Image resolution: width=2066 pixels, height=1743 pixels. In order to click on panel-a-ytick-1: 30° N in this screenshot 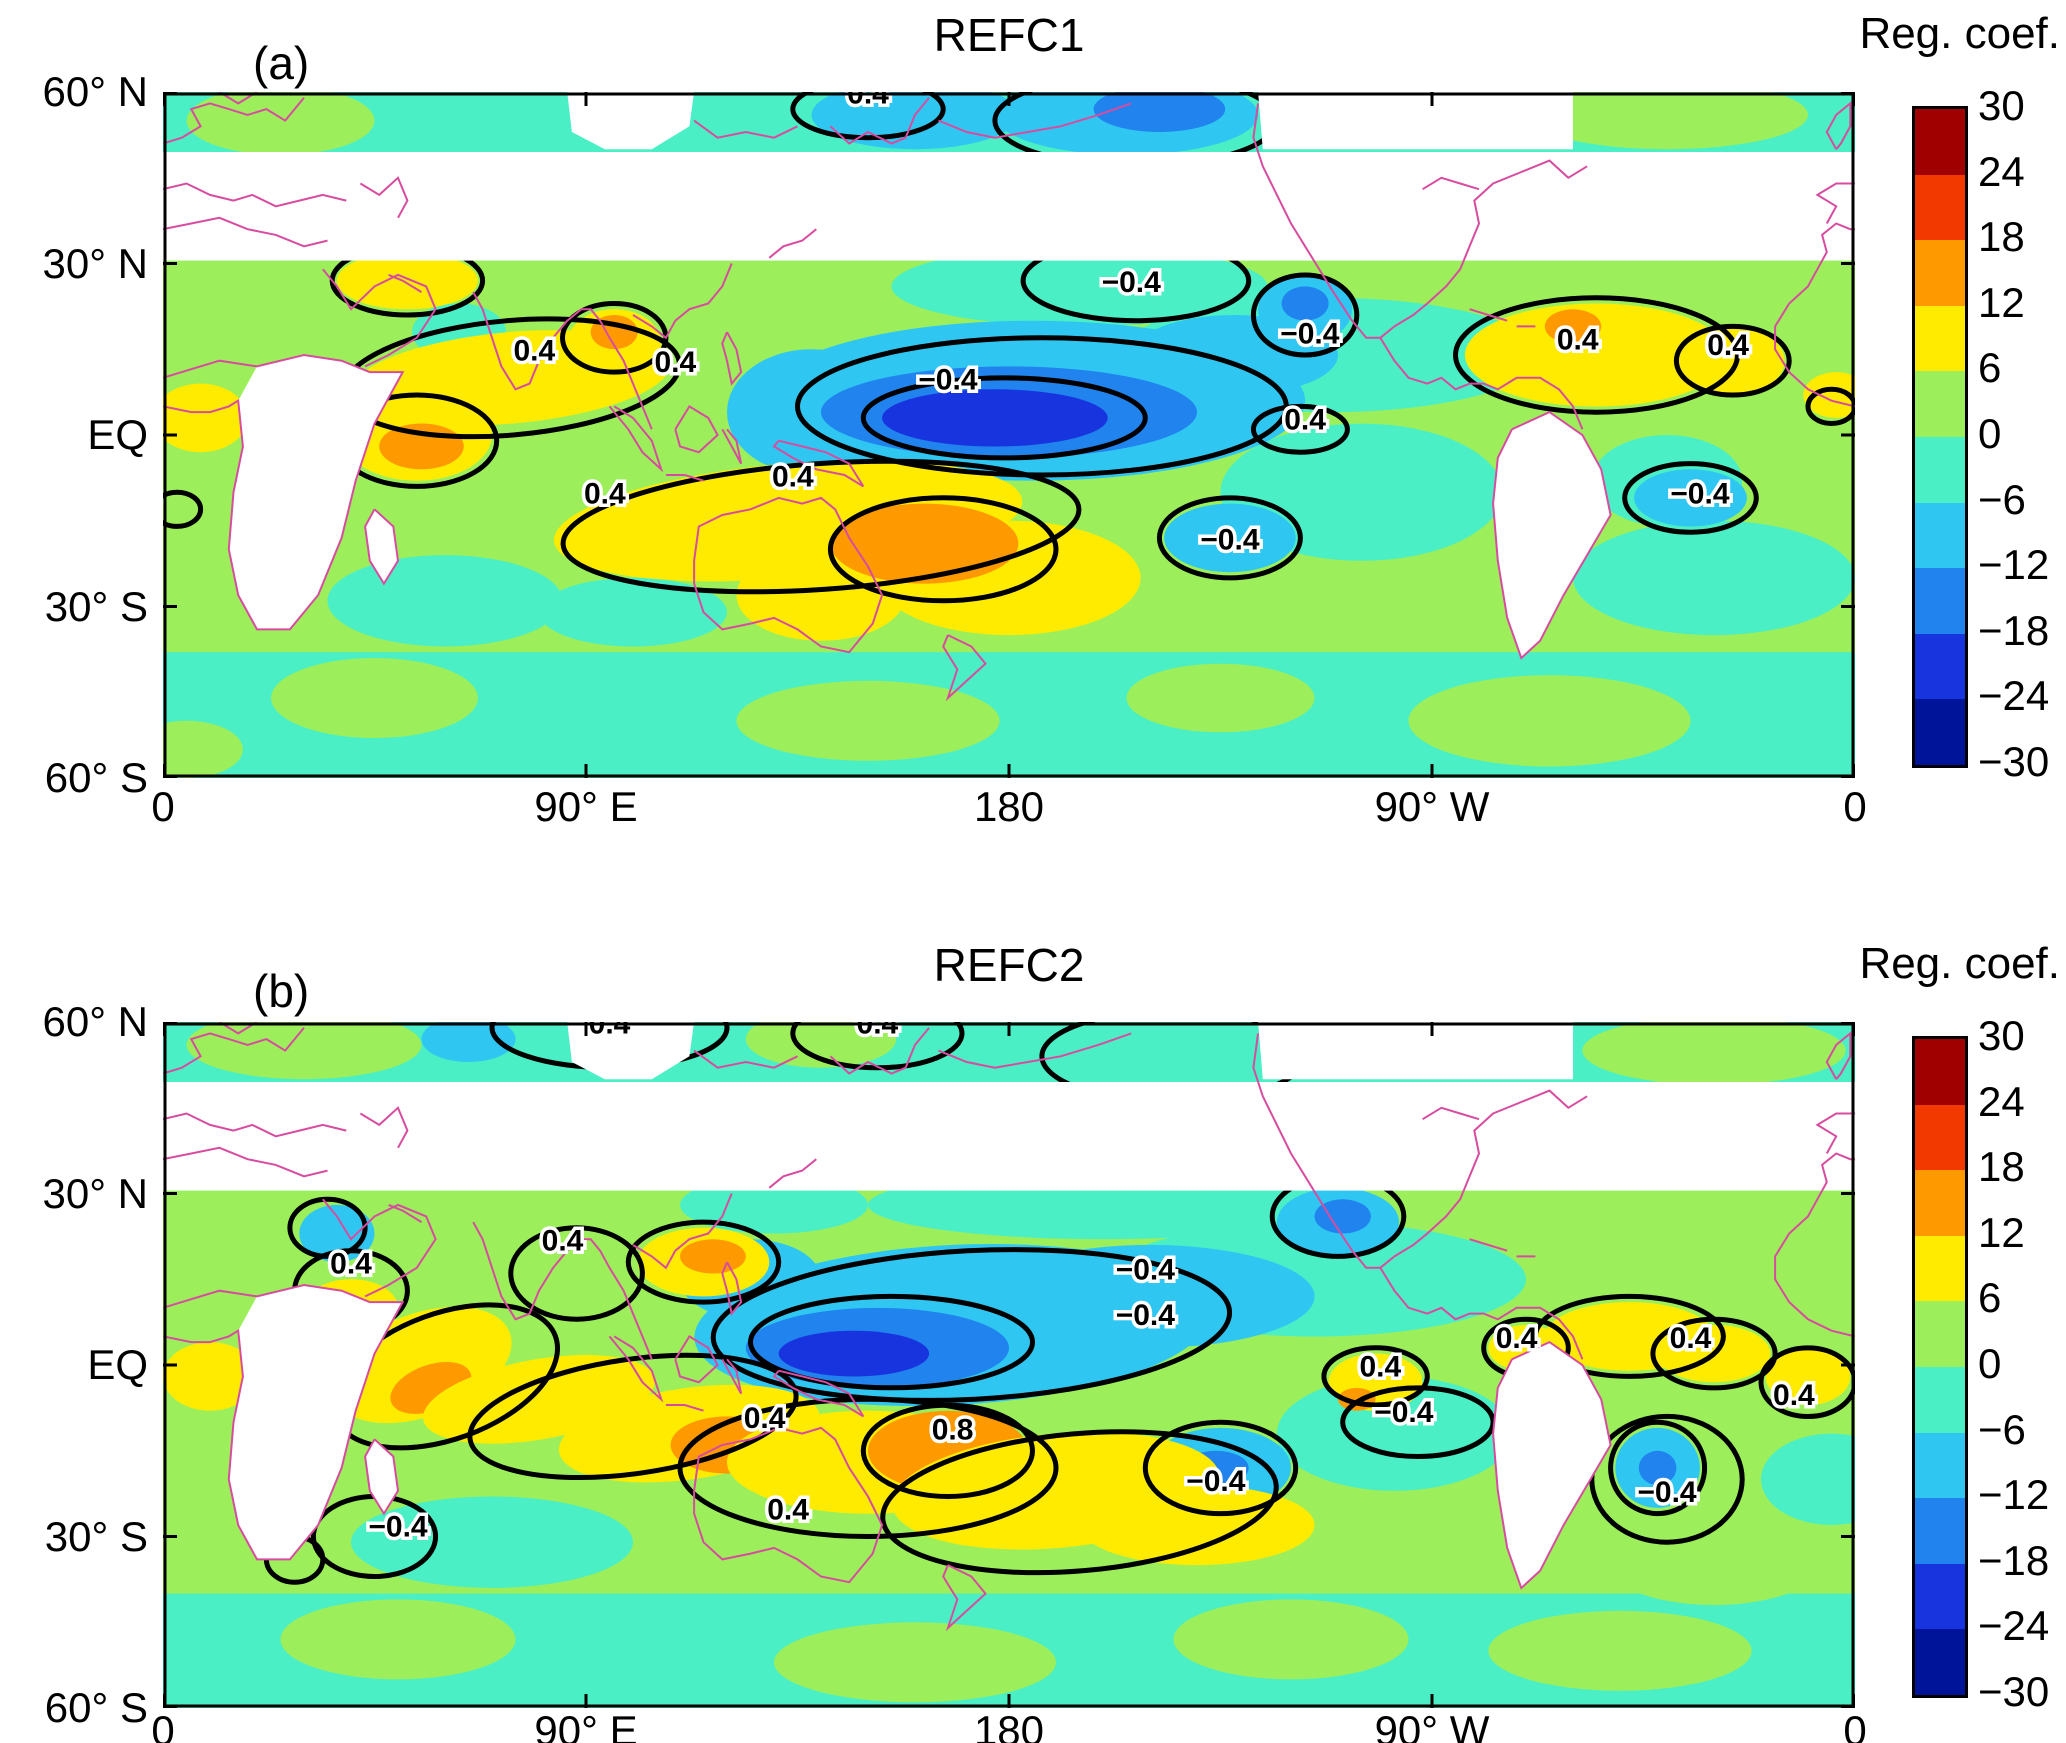, I will do `click(95, 263)`.